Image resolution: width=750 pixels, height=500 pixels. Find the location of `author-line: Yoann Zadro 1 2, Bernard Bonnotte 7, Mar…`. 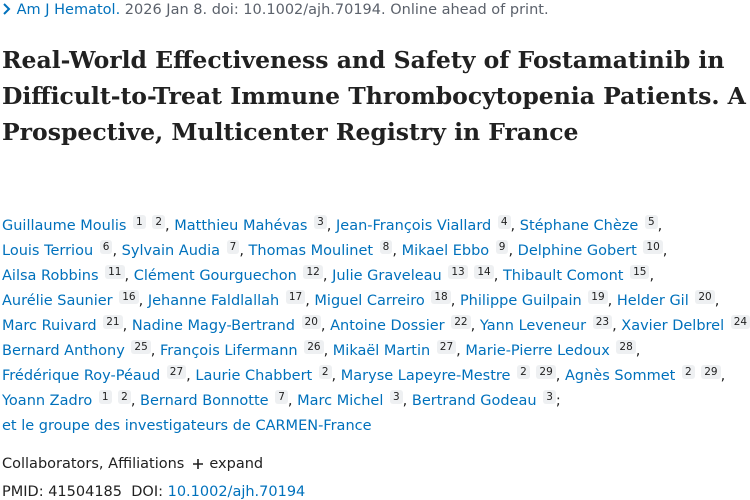

author-line: Yoann Zadro 1 2, Bernard Bonnotte 7, Mar… is located at coordinates (376, 401).